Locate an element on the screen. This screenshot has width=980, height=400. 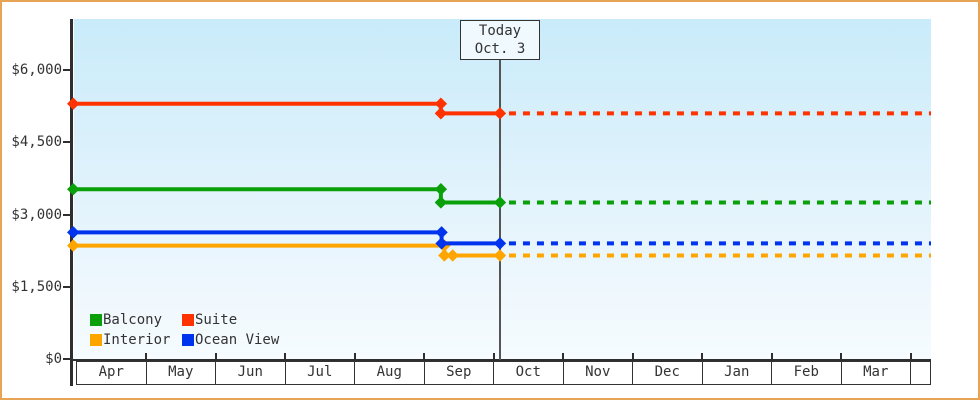
legend-label: Ocean View is located at coordinates (237, 340).